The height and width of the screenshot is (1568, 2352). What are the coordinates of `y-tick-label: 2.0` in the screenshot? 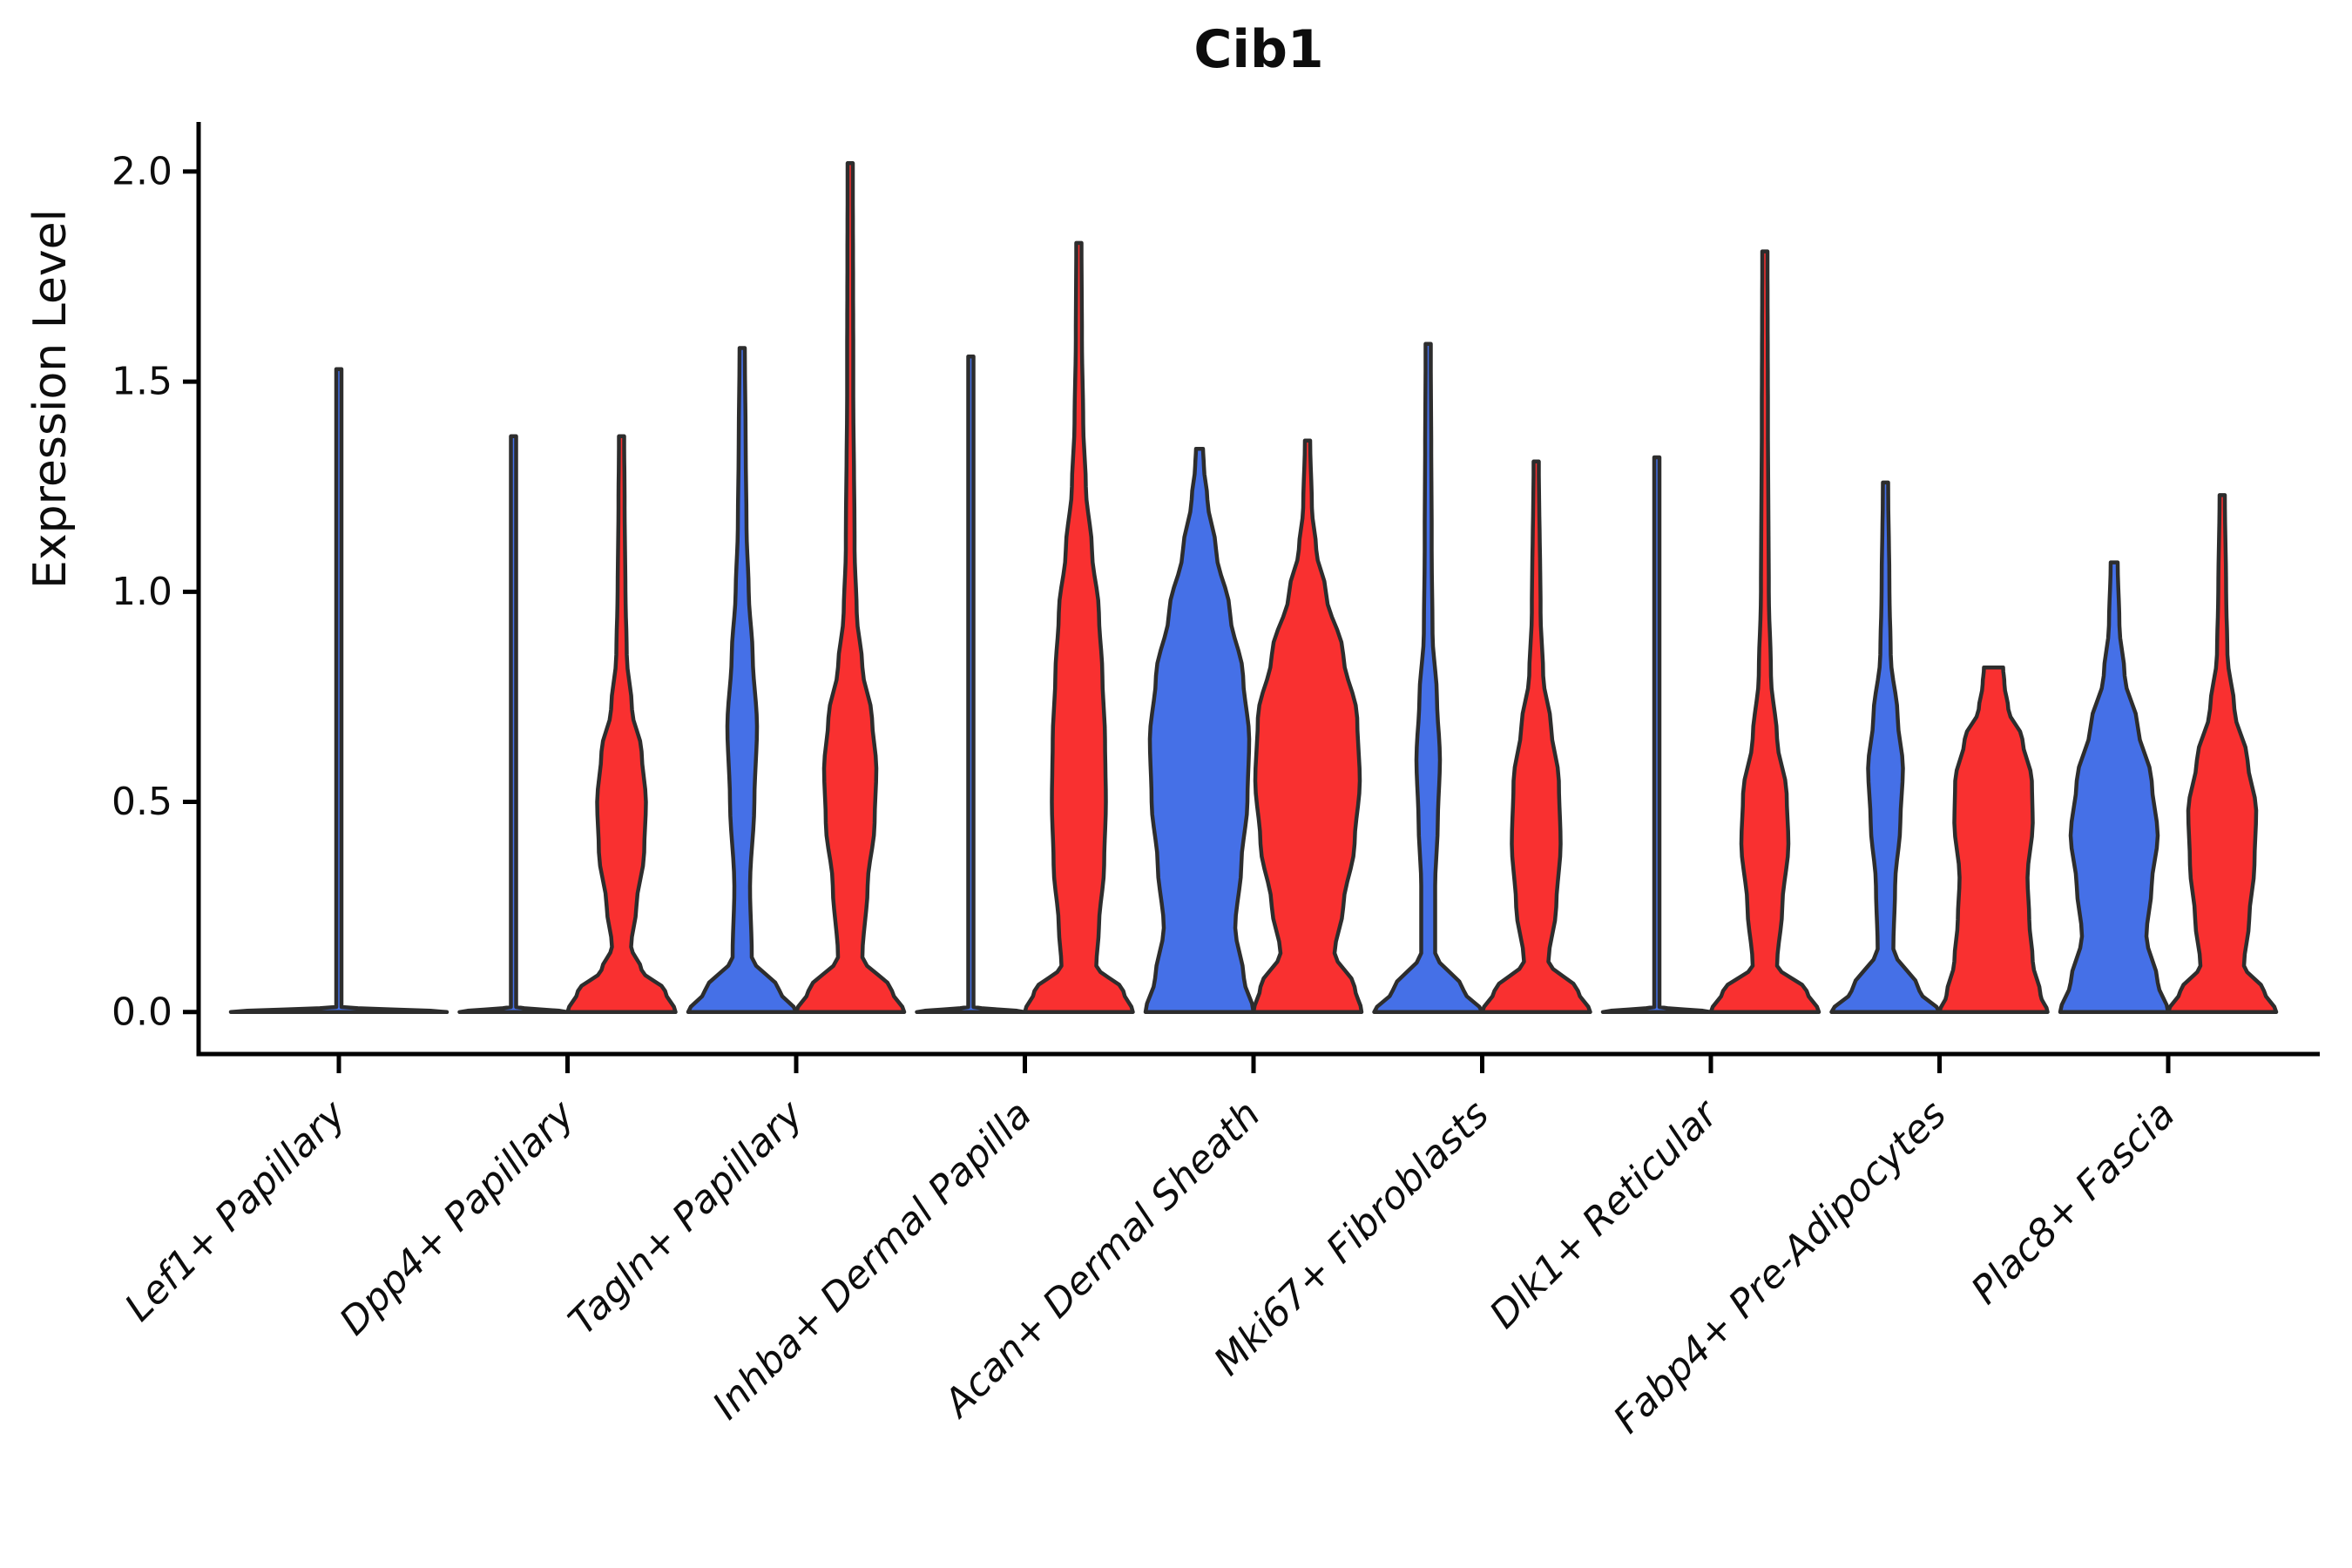 It's located at (142, 171).